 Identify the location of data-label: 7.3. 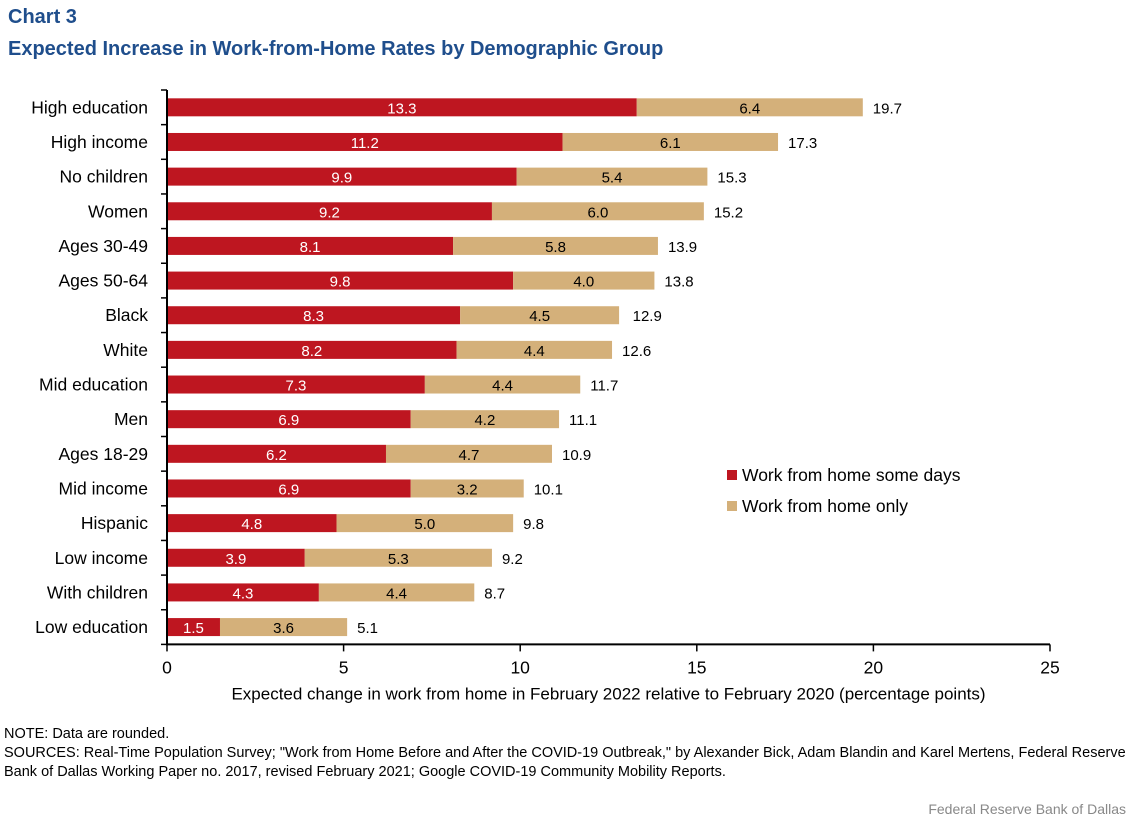
(295, 386).